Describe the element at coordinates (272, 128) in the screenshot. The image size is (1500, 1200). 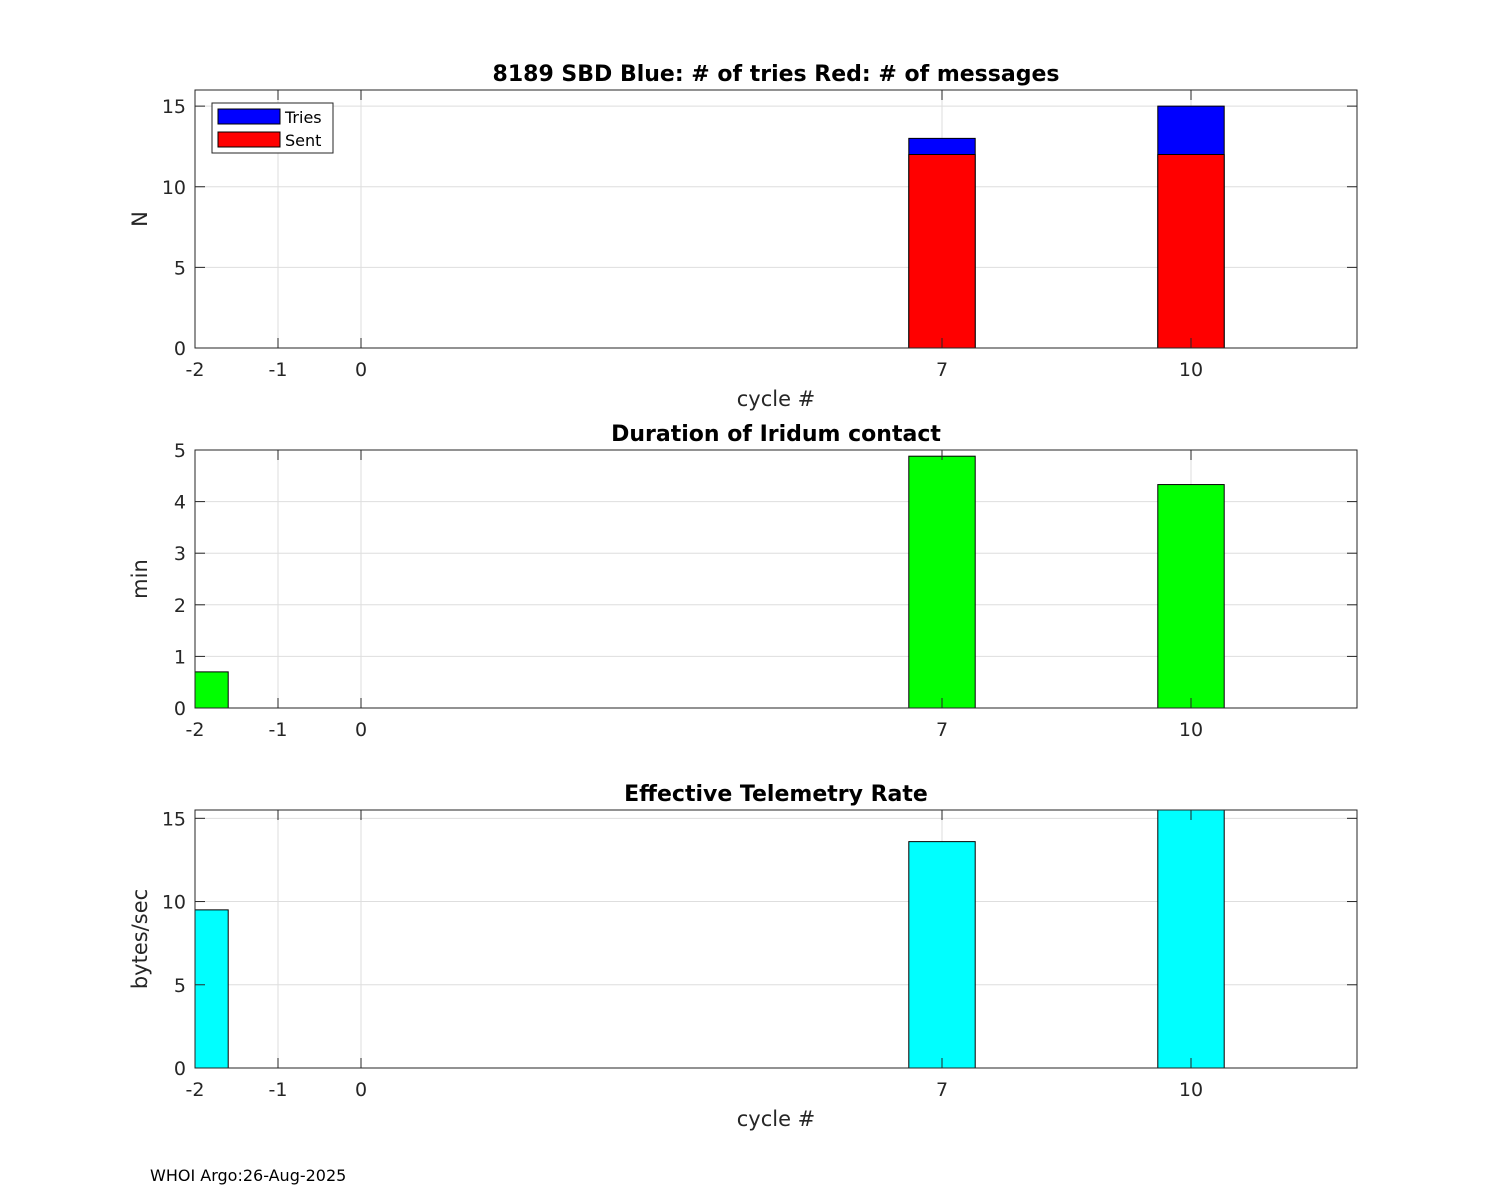
I see `legend: Tries Sent` at that location.